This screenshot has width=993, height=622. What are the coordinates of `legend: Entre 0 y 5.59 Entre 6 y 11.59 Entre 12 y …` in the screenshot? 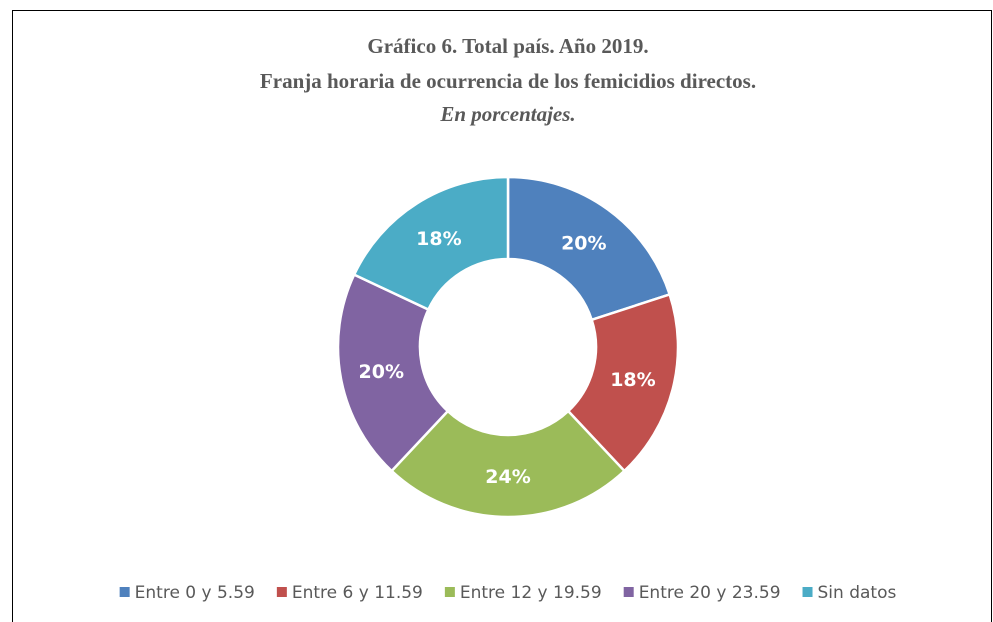 It's located at (508, 593).